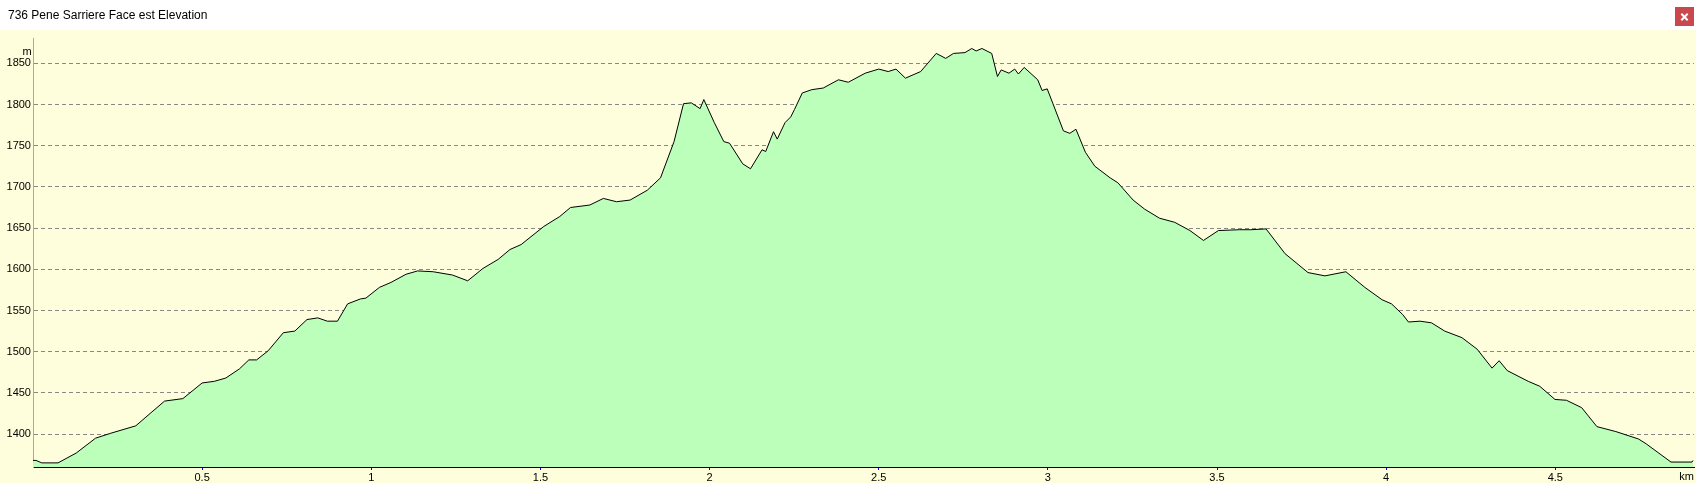 Image resolution: width=1696 pixels, height=483 pixels. What do you see at coordinates (371, 476) in the screenshot?
I see `x-tick-label: 1` at bounding box center [371, 476].